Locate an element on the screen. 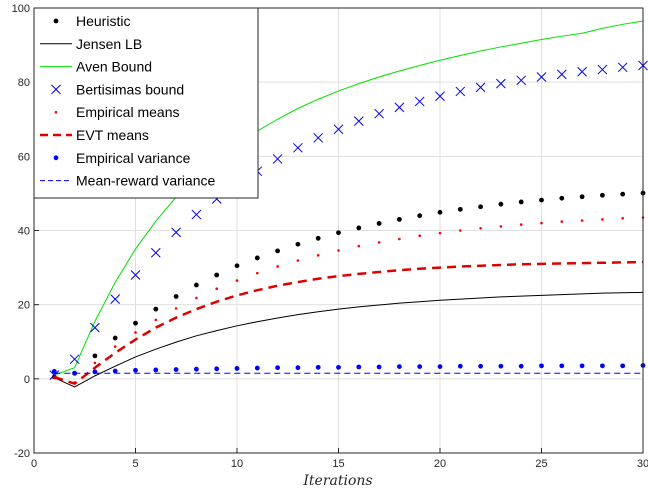 This screenshot has height=488, width=648. legend-label: Empirical variance is located at coordinates (133, 158).